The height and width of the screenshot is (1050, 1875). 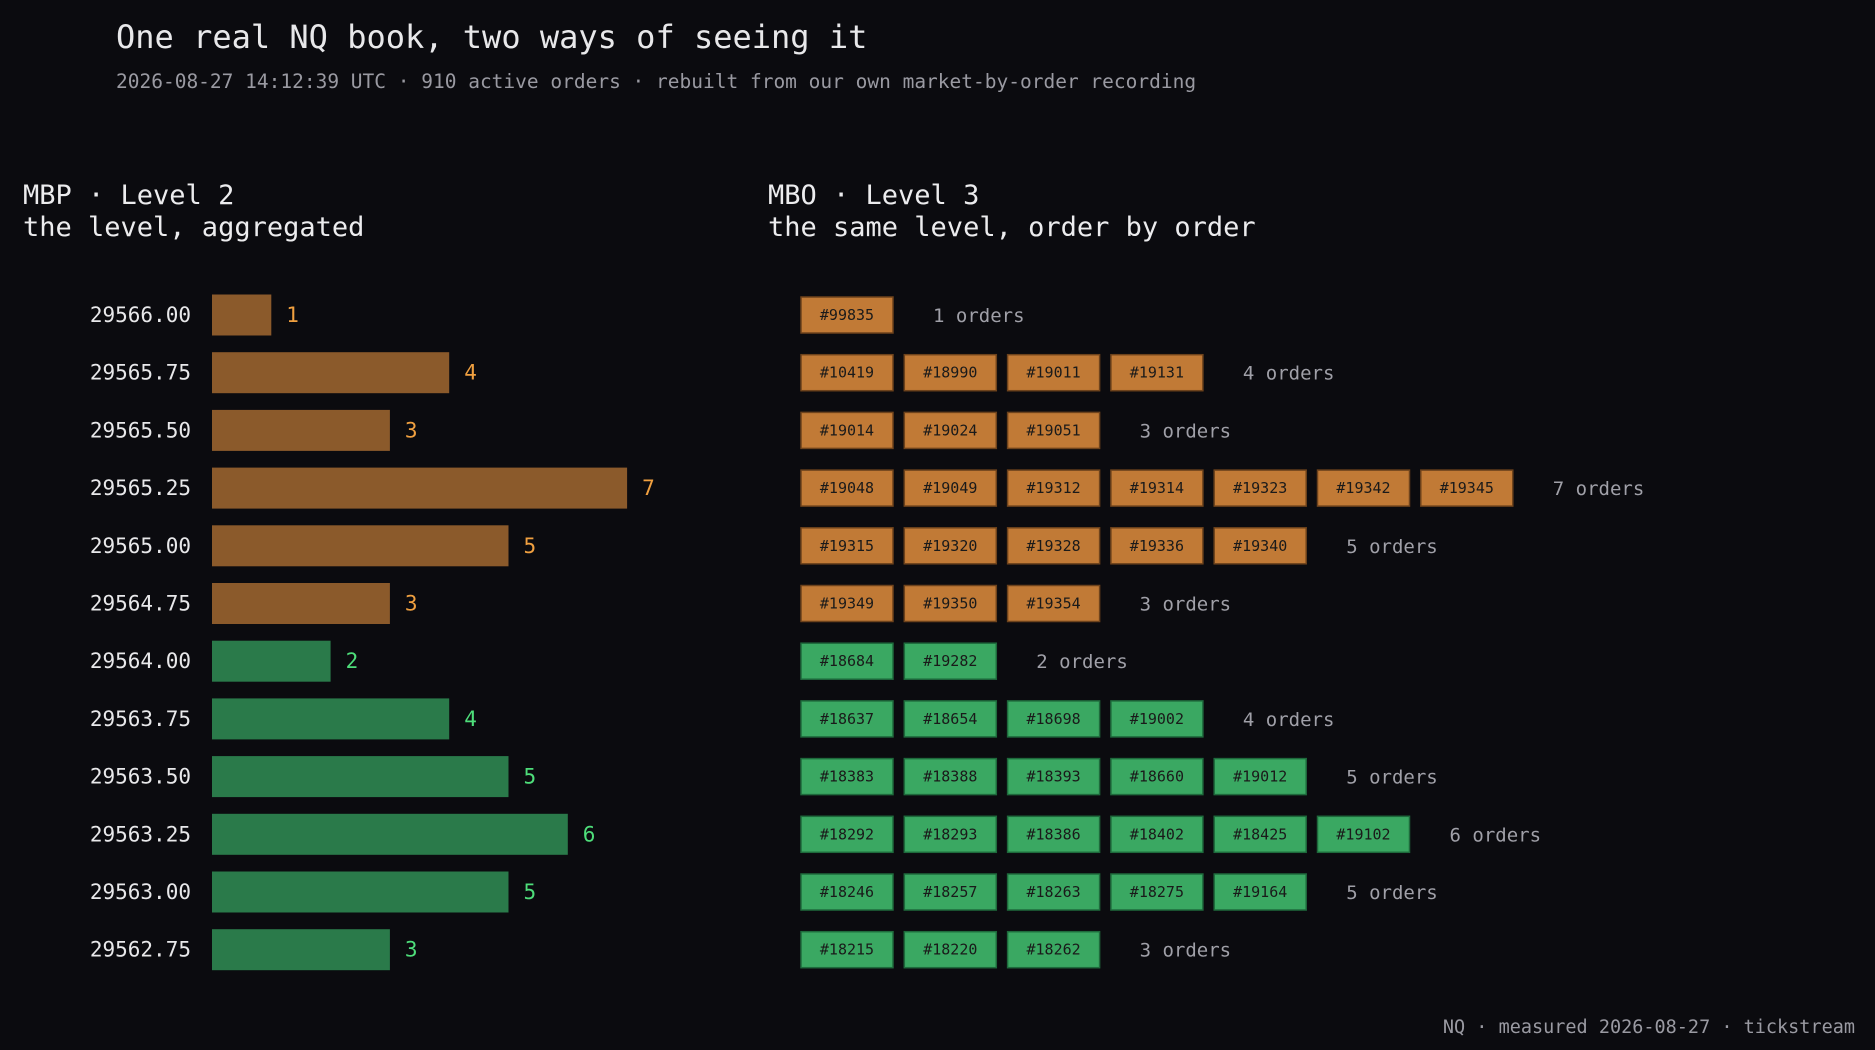 What do you see at coordinates (950, 950) in the screenshot?
I see `order-id-label: #18220` at bounding box center [950, 950].